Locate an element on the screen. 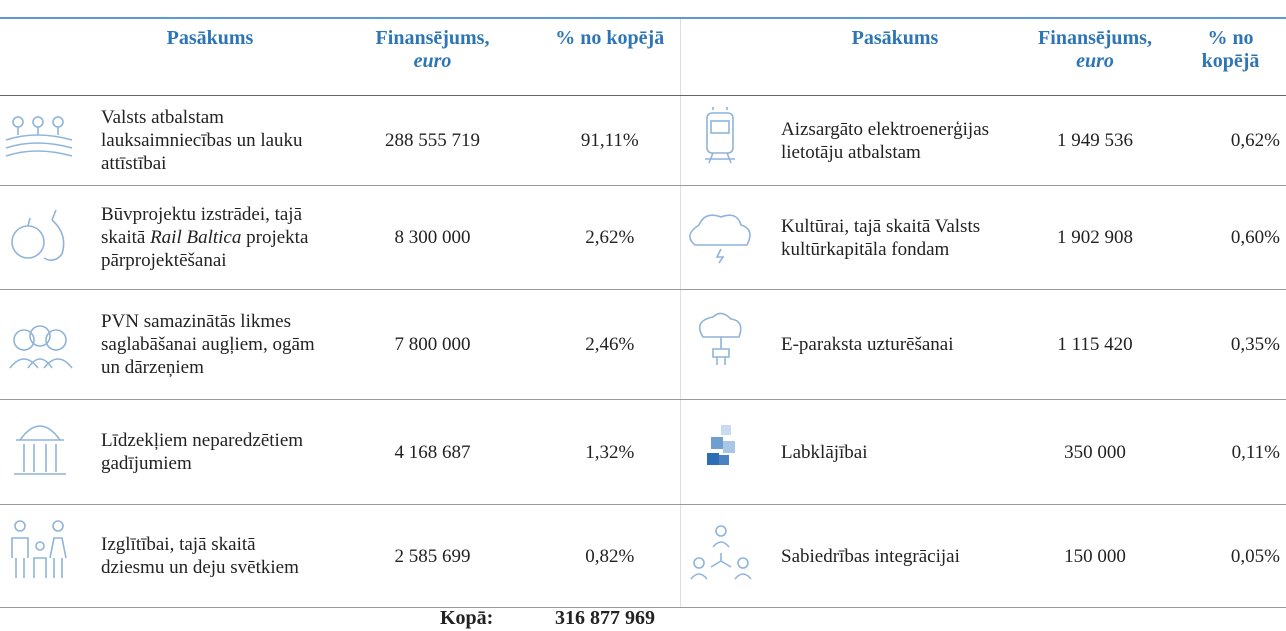 This screenshot has width=1286, height=631. row-share: 0,60% is located at coordinates (1230, 237).